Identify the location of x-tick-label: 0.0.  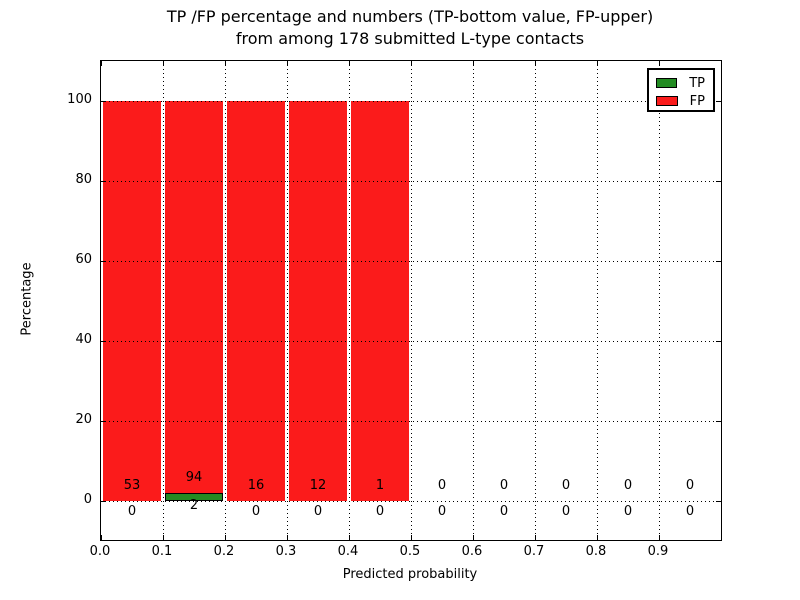
(100, 551).